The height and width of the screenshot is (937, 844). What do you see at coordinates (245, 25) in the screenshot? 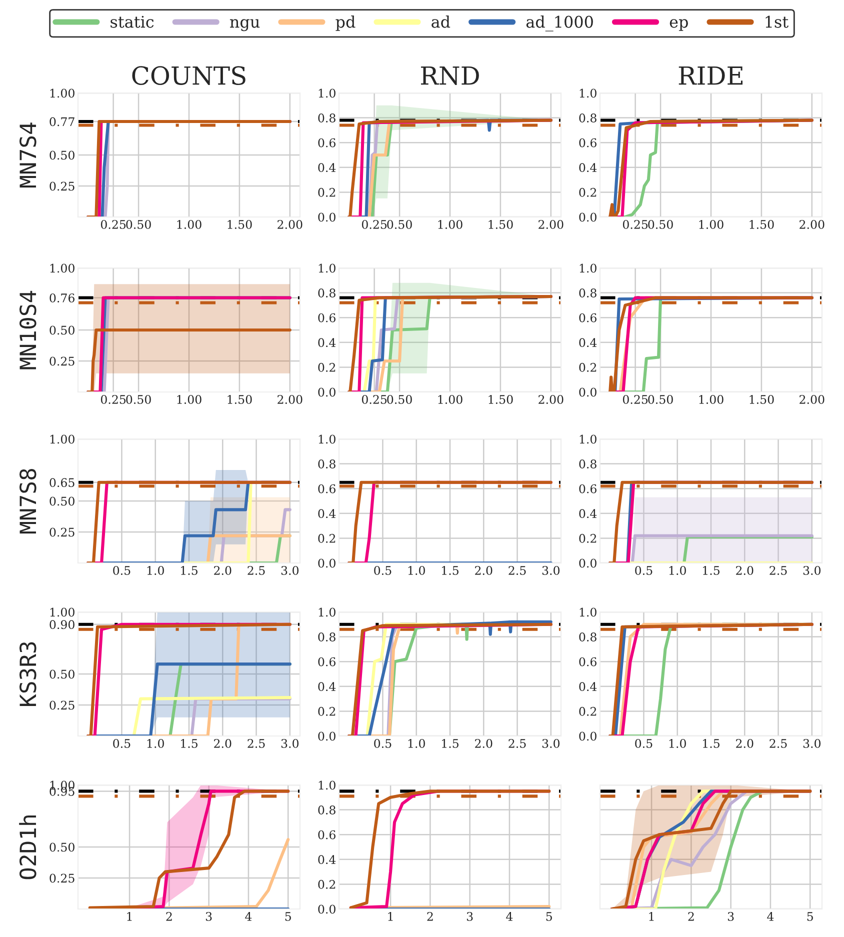
I see `legend-label: ngu` at bounding box center [245, 25].